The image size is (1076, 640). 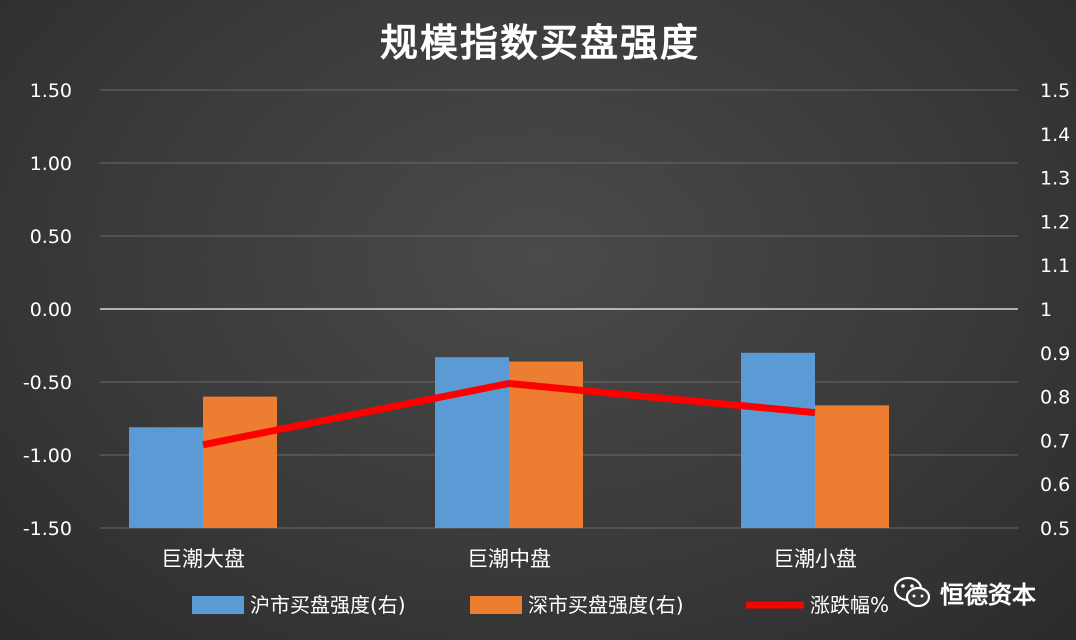 I want to click on right-tick-label: 1.3, so click(x=1055, y=179).